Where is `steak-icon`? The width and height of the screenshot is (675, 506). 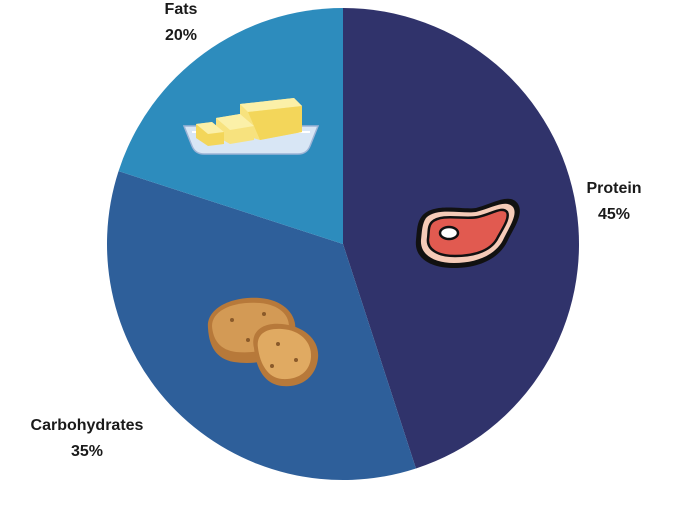 steak-icon is located at coordinates (467, 233).